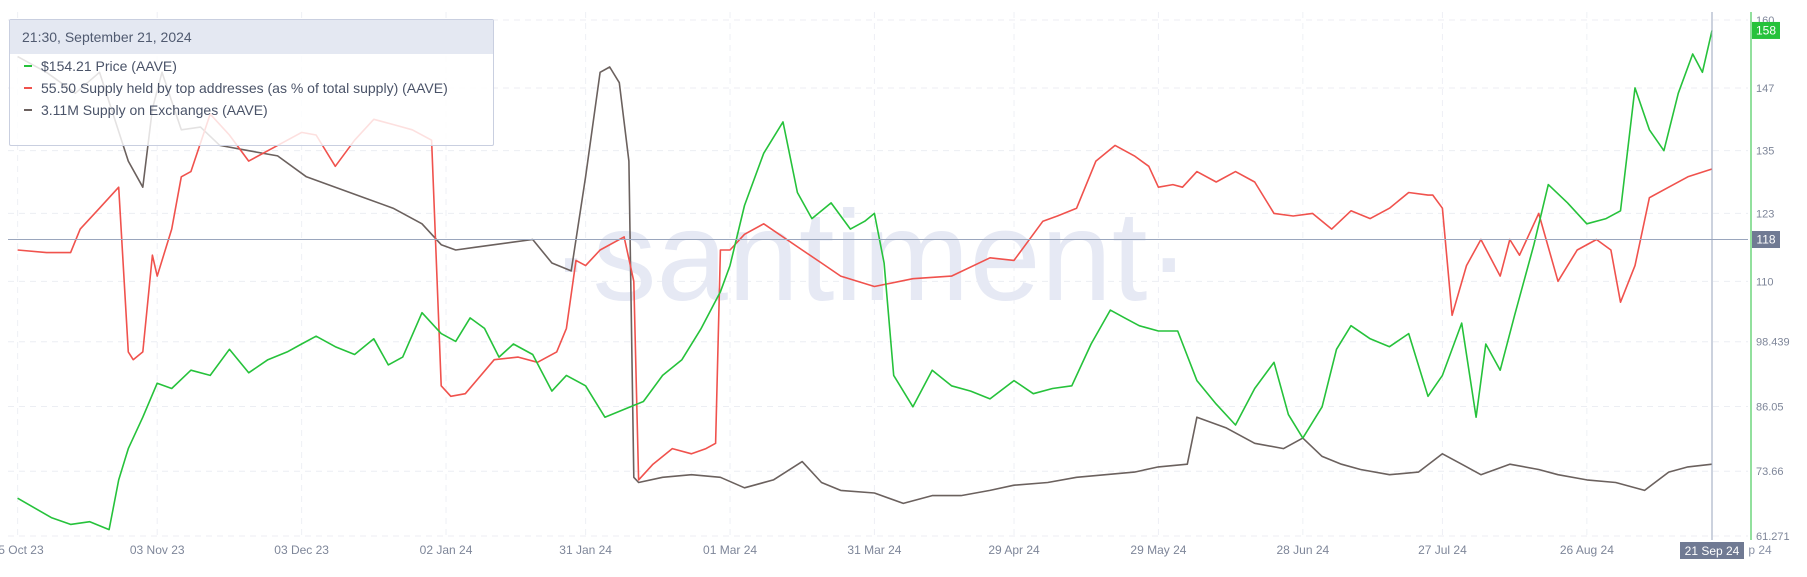 The image size is (1807, 577). Describe the element at coordinates (870, 256) in the screenshot. I see `watermark: ·santiment·` at that location.